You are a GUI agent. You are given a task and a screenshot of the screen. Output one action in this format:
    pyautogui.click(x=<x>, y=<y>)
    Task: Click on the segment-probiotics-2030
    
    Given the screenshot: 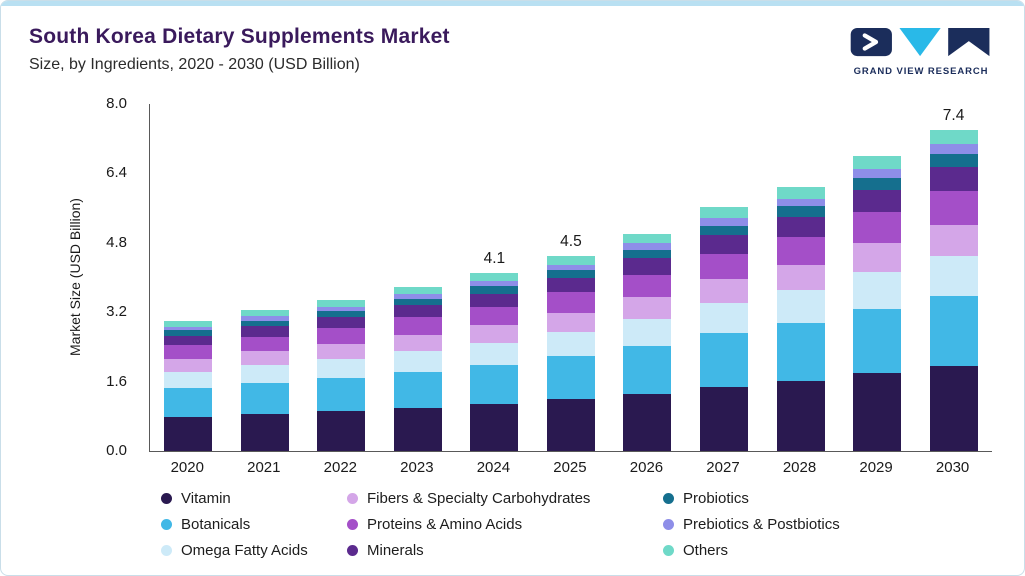 What is the action you would take?
    pyautogui.click(x=953, y=160)
    